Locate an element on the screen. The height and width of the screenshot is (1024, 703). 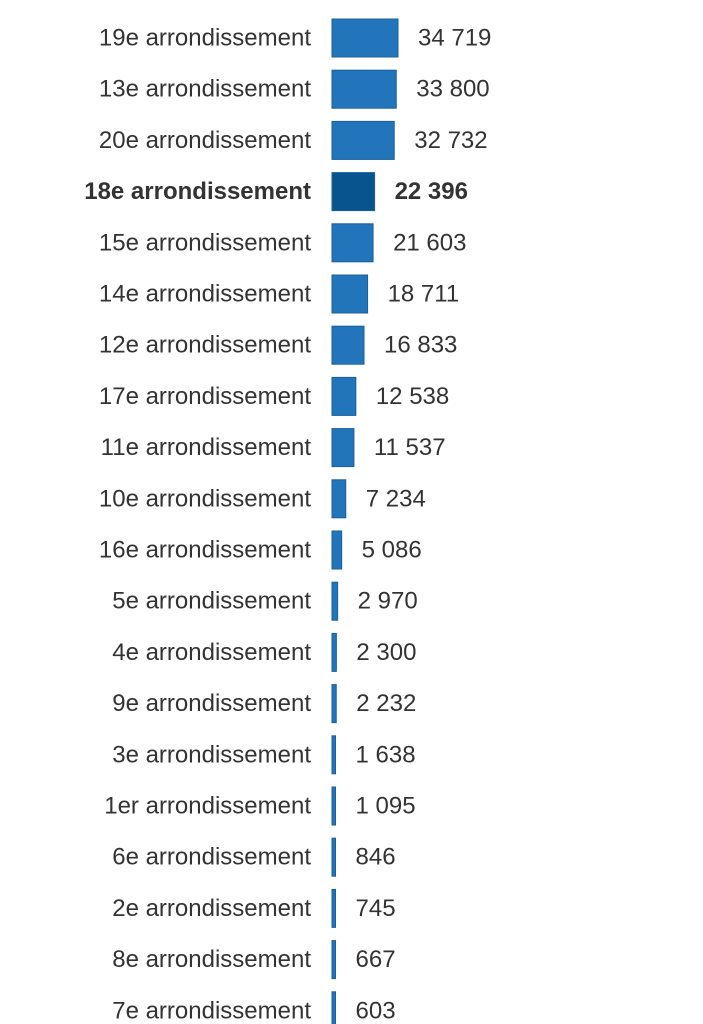
category-label: 14e arrondissement is located at coordinates (205, 294).